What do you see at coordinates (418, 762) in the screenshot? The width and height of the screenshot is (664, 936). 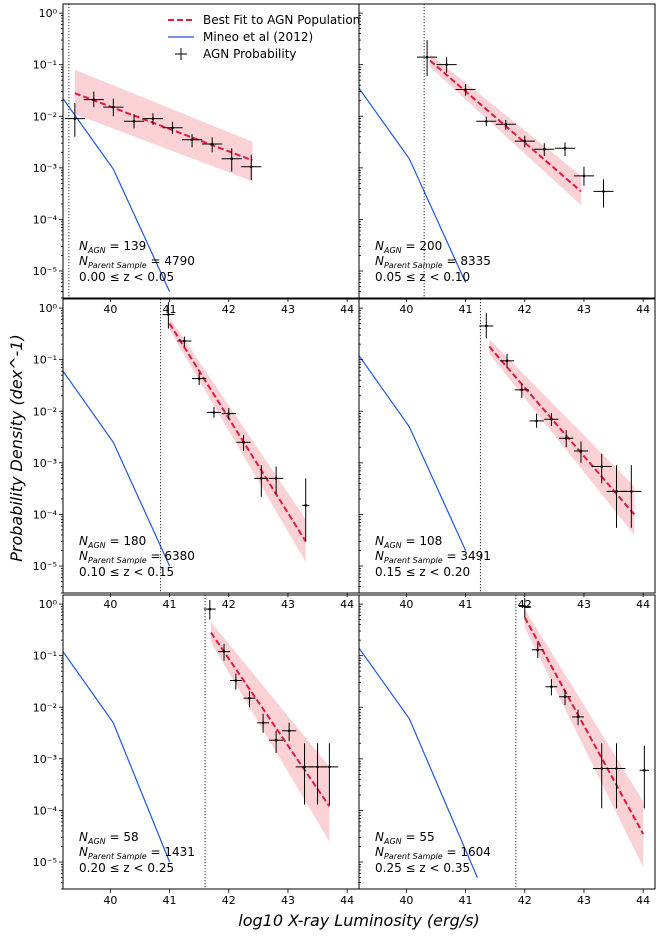 I see `mineo-line` at bounding box center [418, 762].